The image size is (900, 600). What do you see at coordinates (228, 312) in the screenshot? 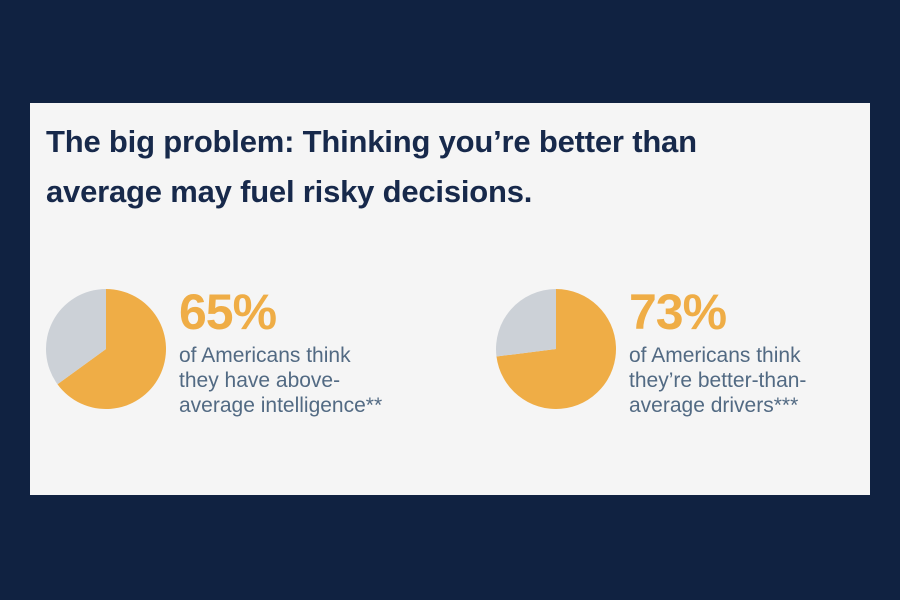
I see `stat-value-intelligence: 65%` at bounding box center [228, 312].